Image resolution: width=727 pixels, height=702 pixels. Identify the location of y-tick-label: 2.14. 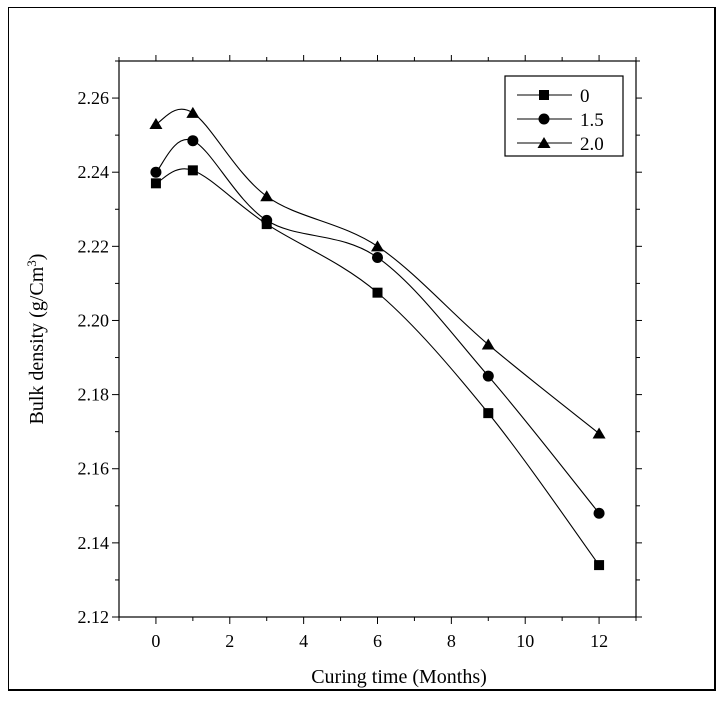
(94, 543).